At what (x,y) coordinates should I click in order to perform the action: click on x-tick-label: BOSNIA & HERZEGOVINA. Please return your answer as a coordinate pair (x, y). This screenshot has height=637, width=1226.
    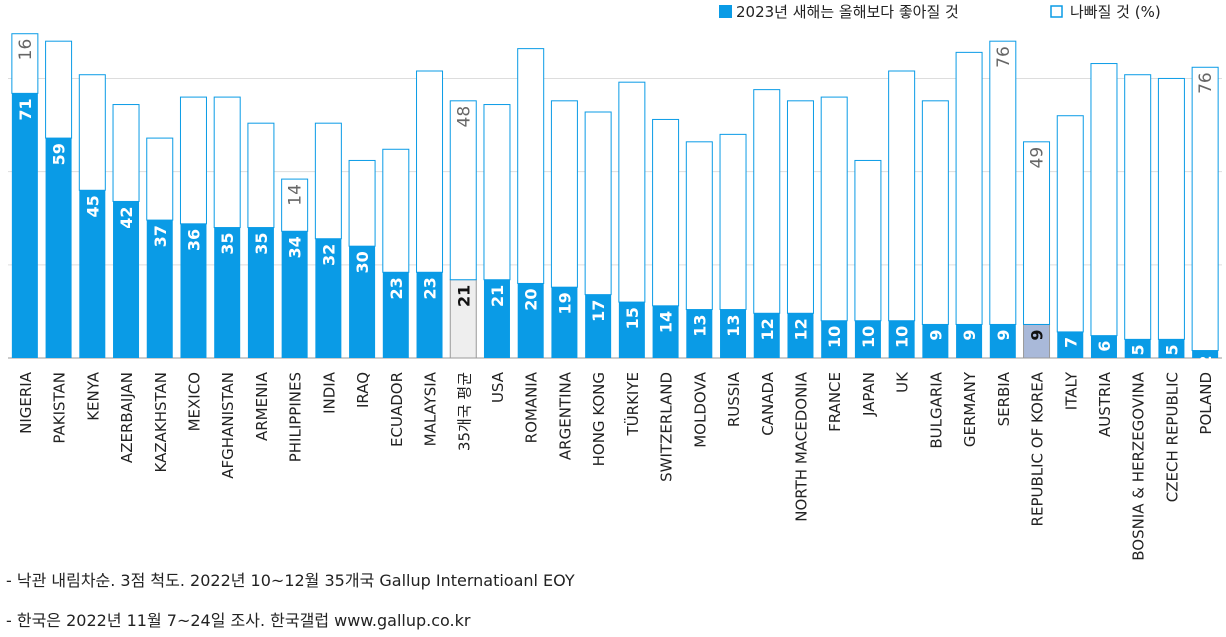
    Looking at the image, I should click on (1139, 465).